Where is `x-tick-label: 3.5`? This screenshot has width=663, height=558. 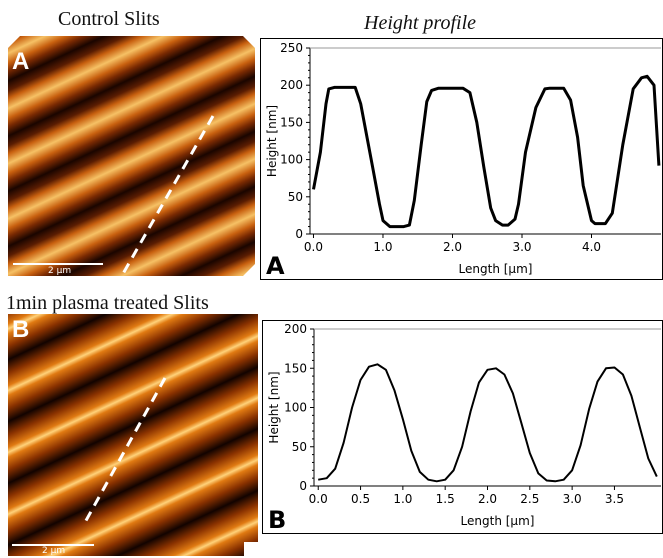 x-tick-label: 3.5 is located at coordinates (614, 499).